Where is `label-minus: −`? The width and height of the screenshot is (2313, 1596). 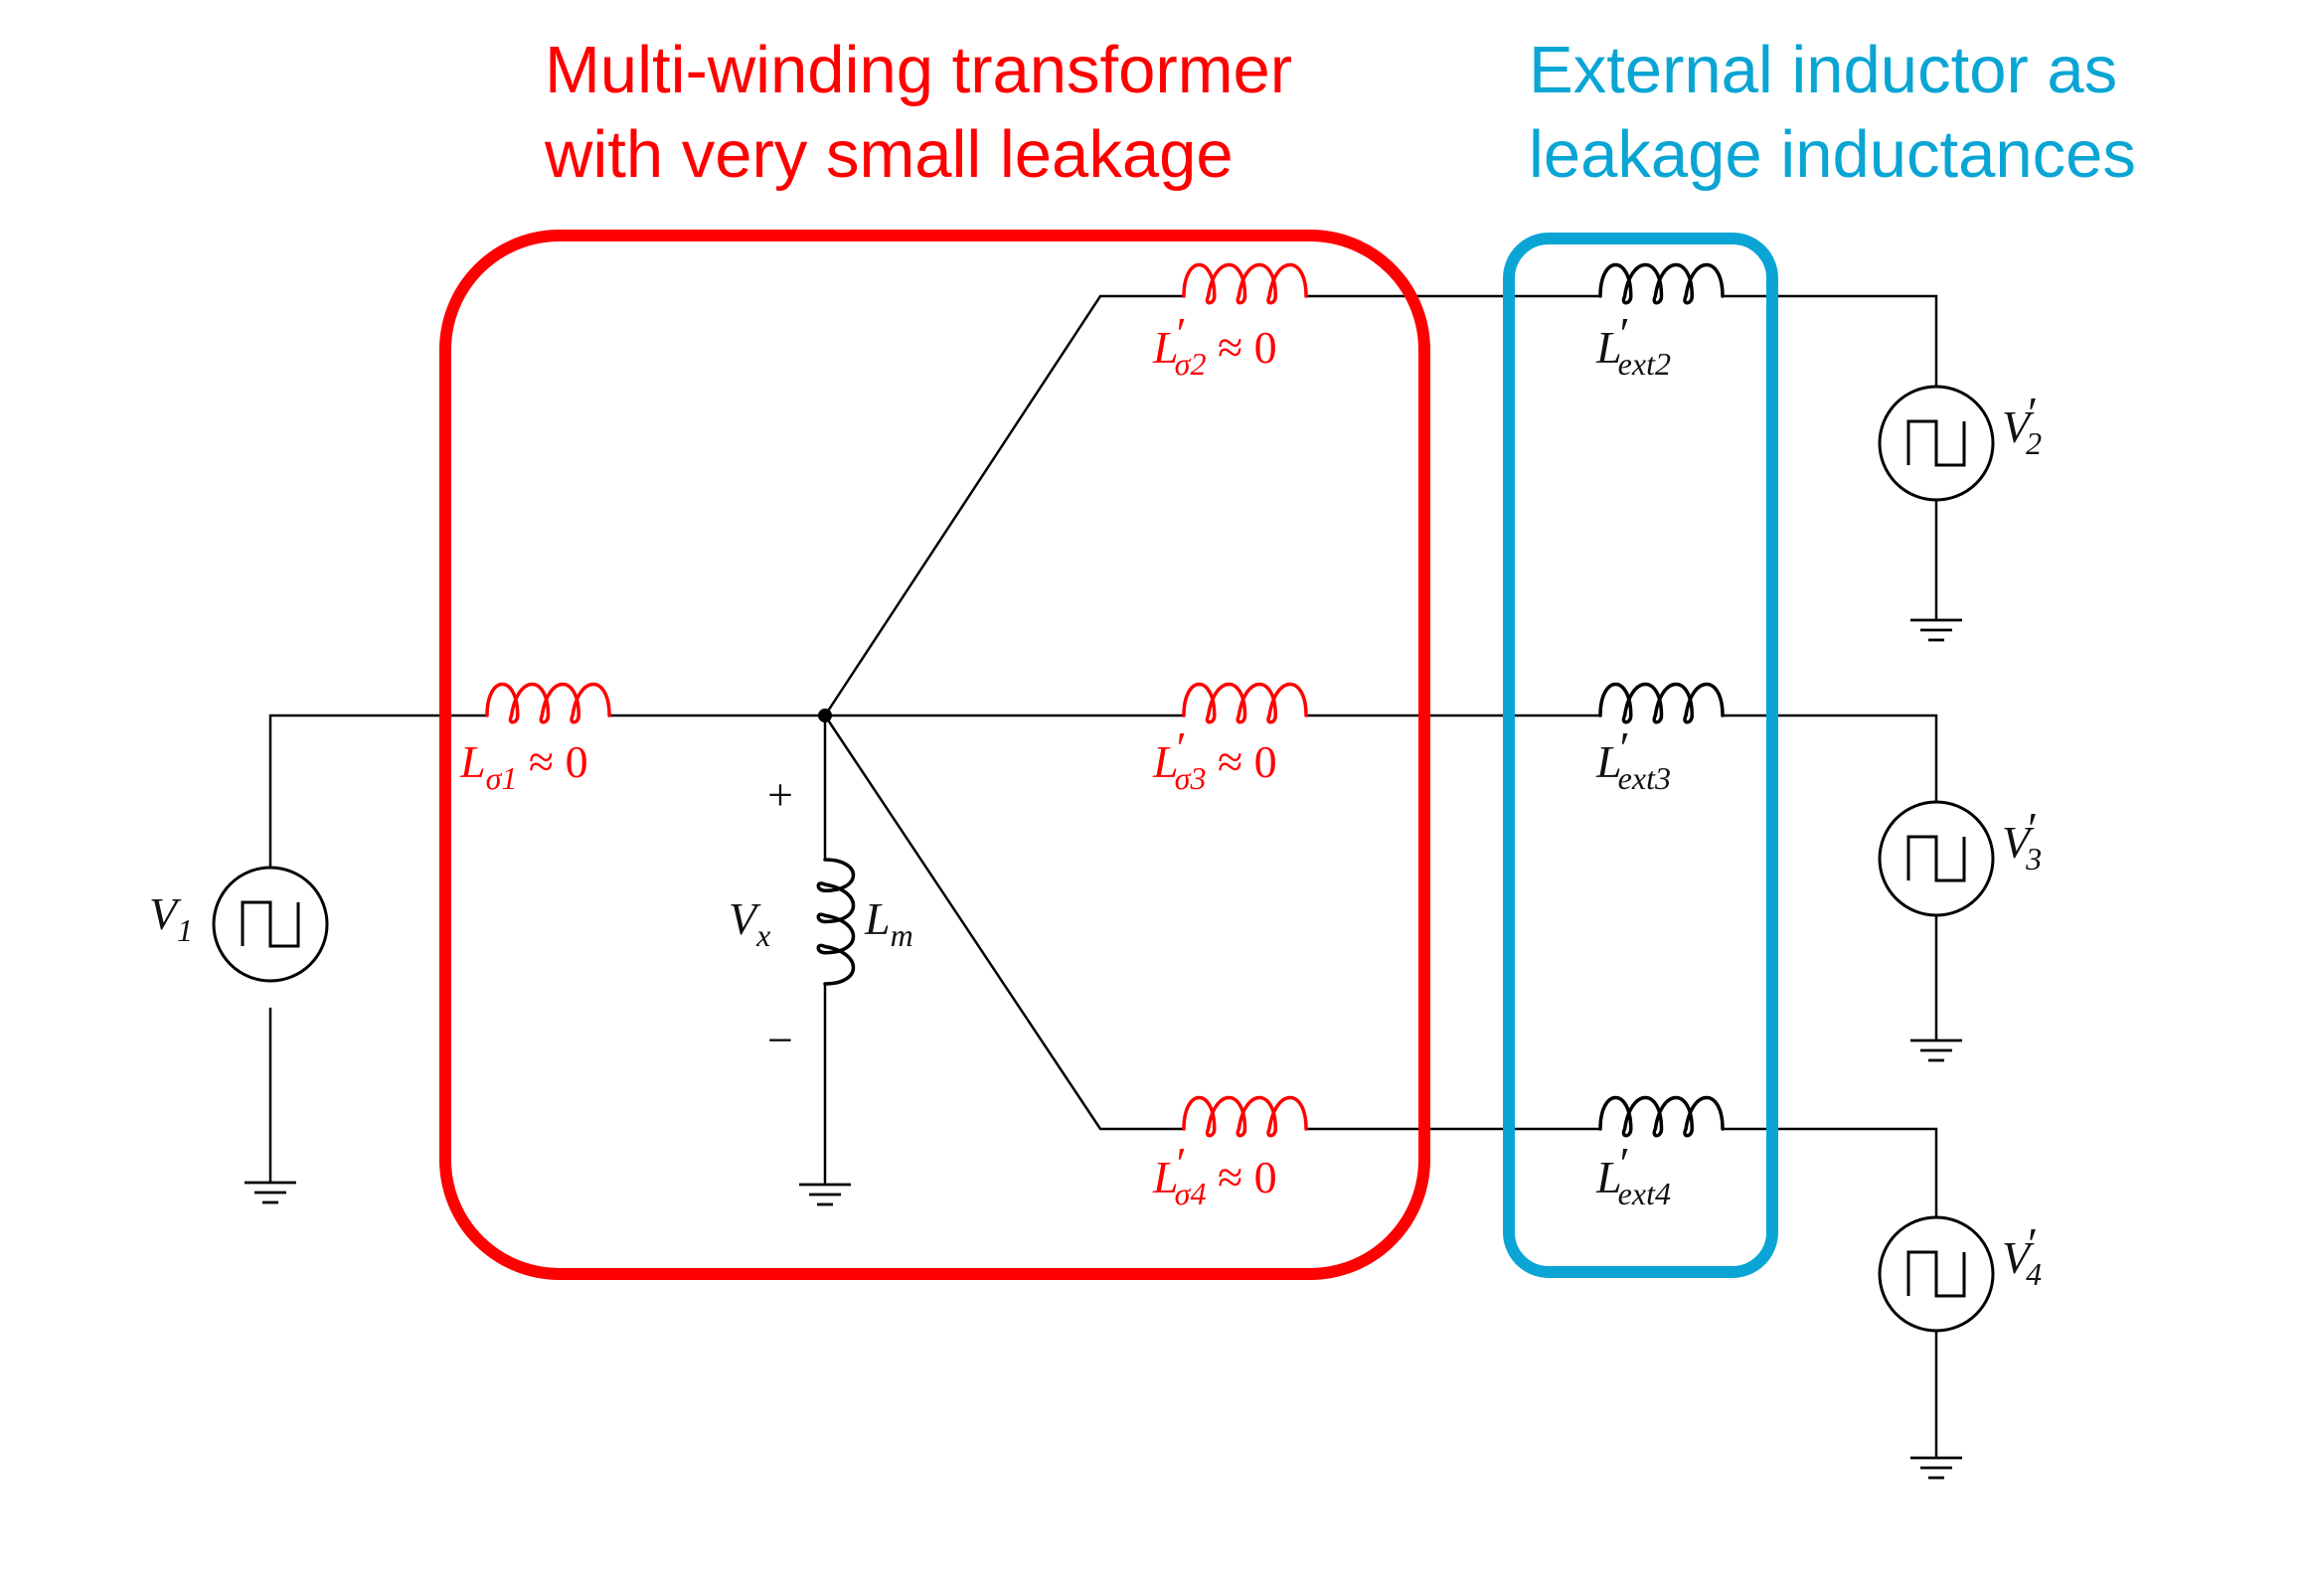 label-minus: − is located at coordinates (780, 1040).